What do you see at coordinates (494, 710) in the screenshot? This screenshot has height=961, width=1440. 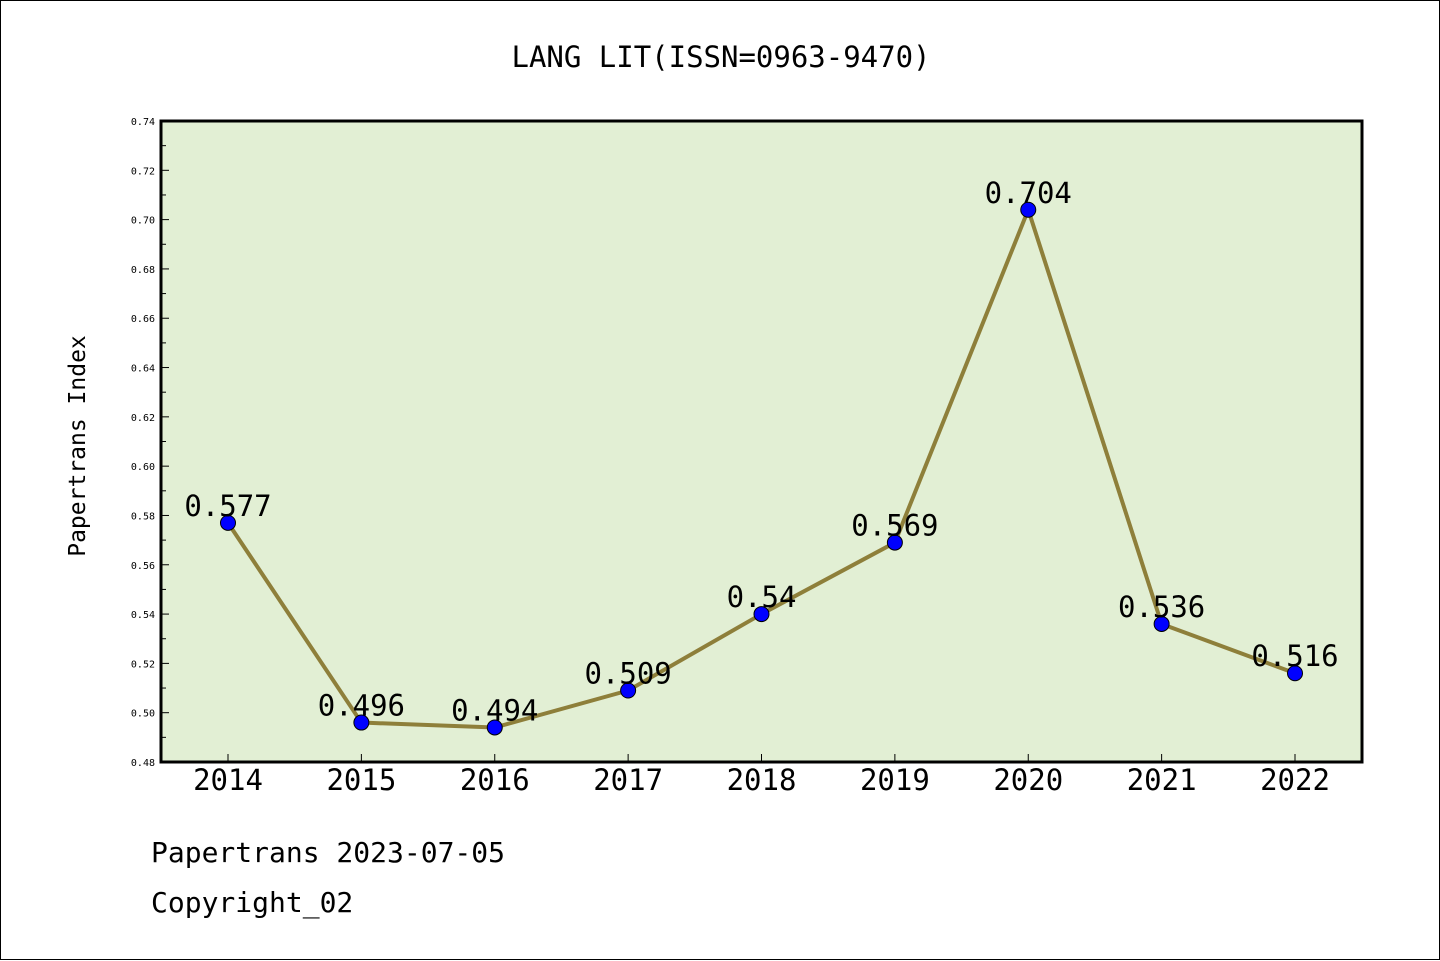 I see `data-value-label: 0.494` at bounding box center [494, 710].